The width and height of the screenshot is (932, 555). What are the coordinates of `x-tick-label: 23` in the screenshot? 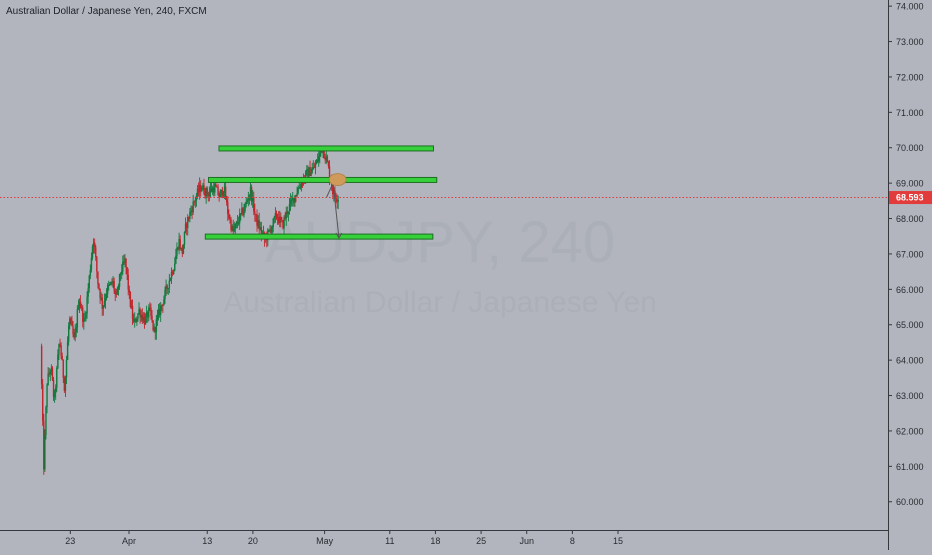 It's located at (70, 541).